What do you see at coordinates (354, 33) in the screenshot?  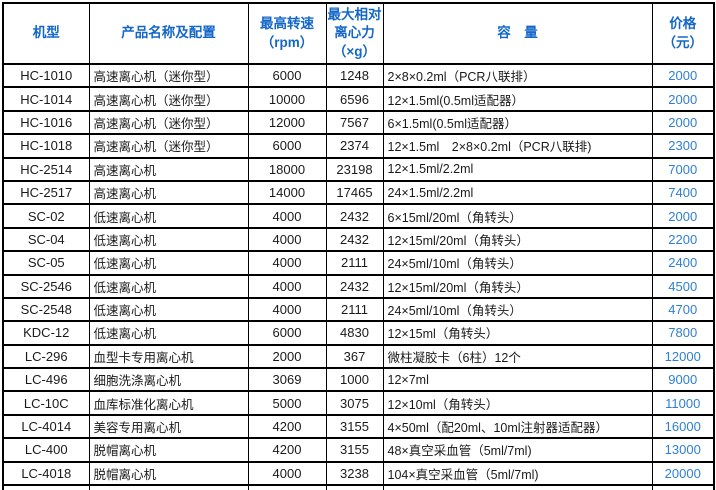 I see `col-header-max-rcf: 最大相对 离心力 （×g）` at bounding box center [354, 33].